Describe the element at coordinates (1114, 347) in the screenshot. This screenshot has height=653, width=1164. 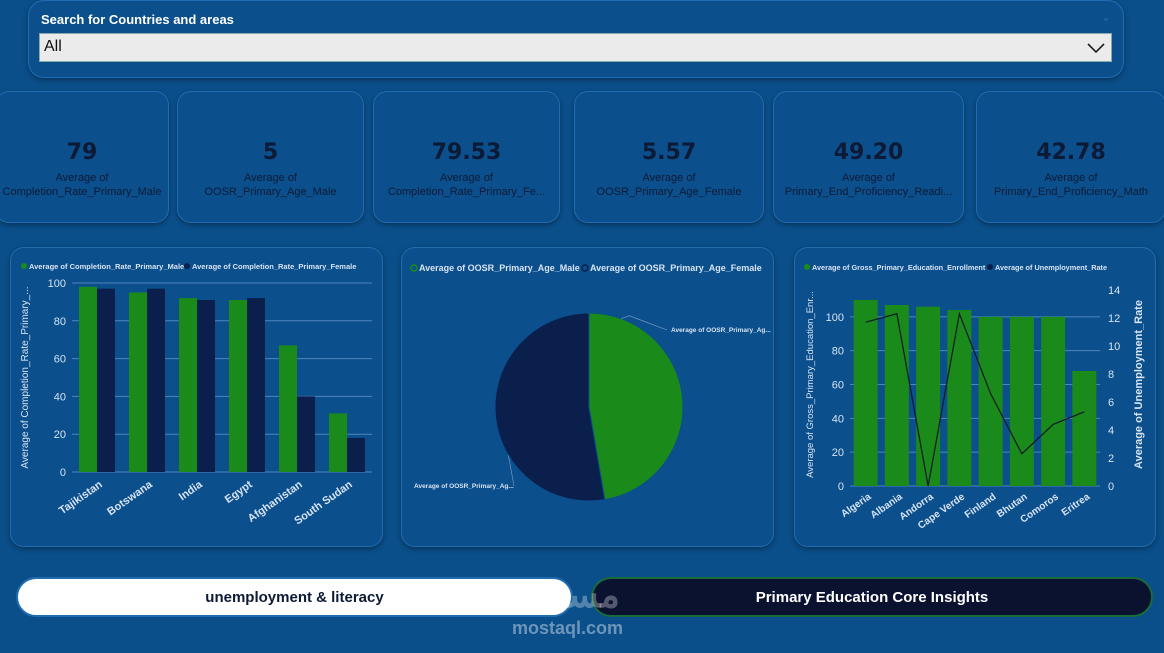
I see `y2-tick-label: 10` at that location.